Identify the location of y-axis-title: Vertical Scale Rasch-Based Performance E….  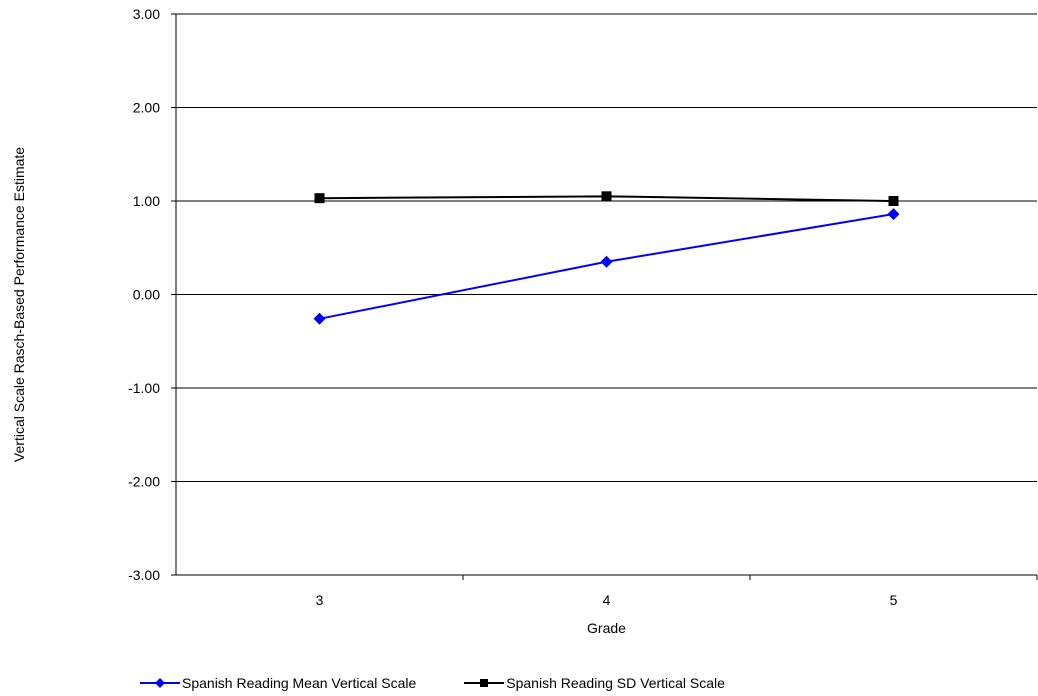
(19, 304).